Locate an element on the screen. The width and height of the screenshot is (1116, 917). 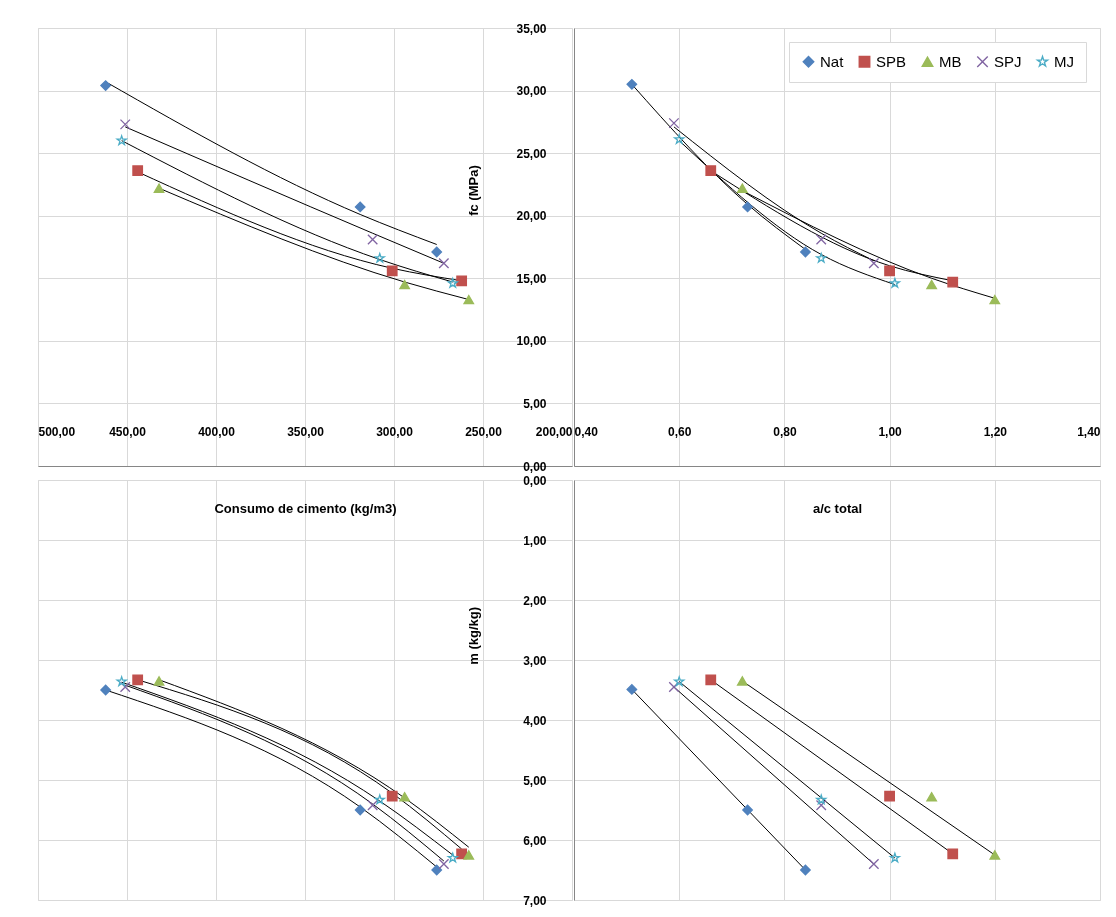
x-tick-label: 1,20 is located at coordinates (995, 431).